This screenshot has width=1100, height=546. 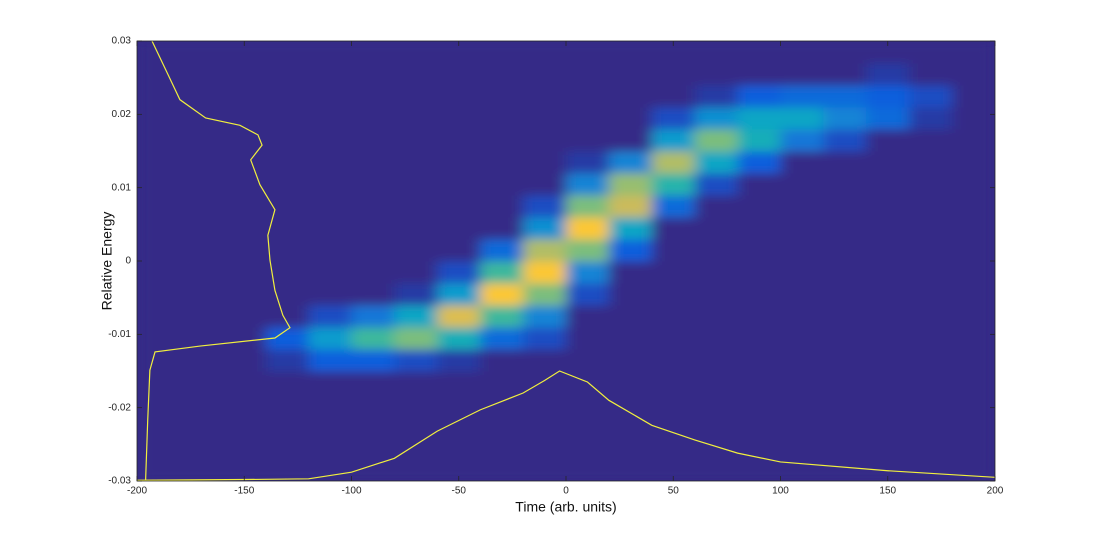 I want to click on x-tick-label: 100, so click(x=780, y=491).